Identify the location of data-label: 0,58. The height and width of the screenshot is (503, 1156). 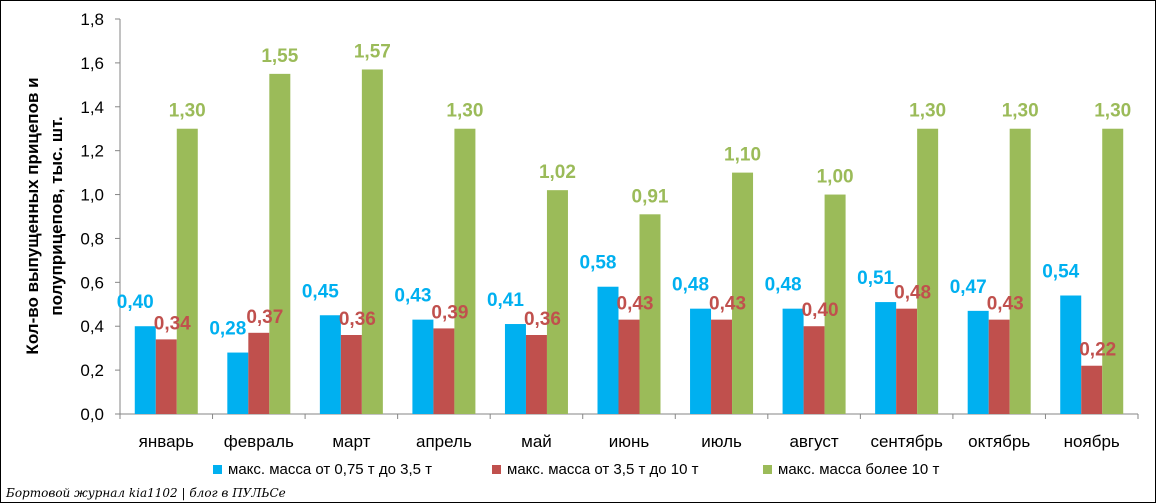
(598, 263).